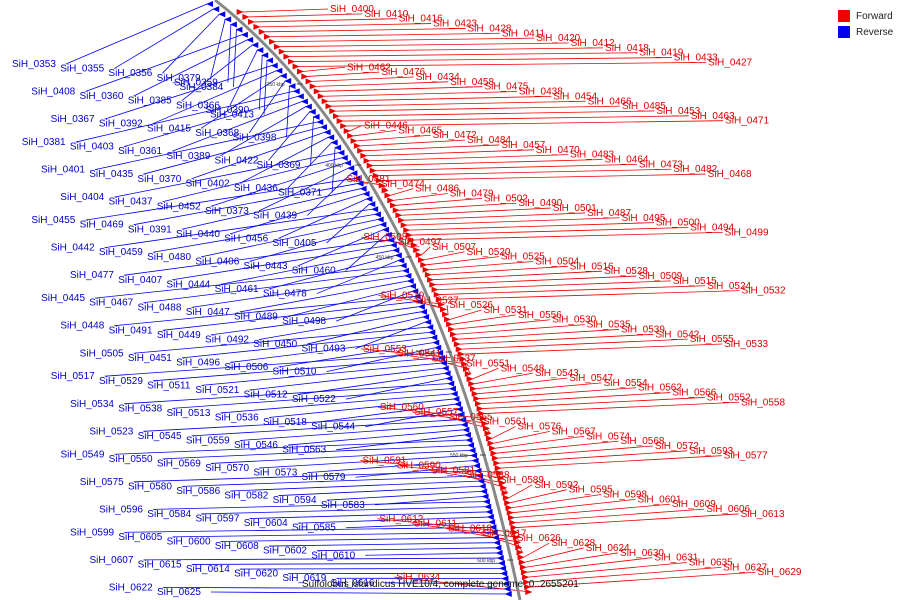 The height and width of the screenshot is (600, 900). What do you see at coordinates (436, 412) in the screenshot?
I see `forward-gene-label: SiH_0557` at bounding box center [436, 412].